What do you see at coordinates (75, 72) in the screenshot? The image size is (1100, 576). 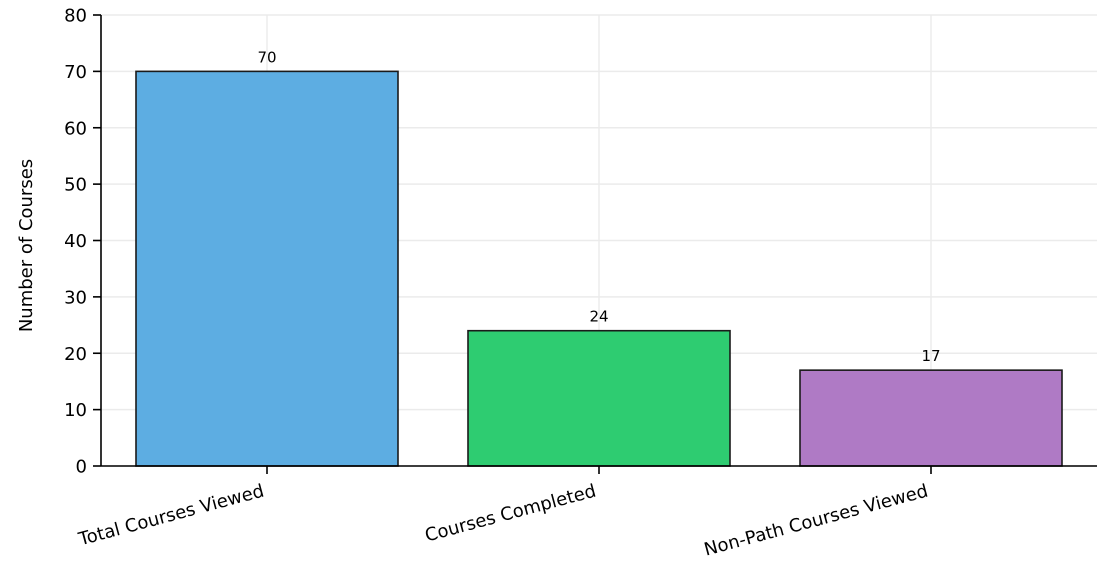 I see `y-tick-label: 70` at bounding box center [75, 72].